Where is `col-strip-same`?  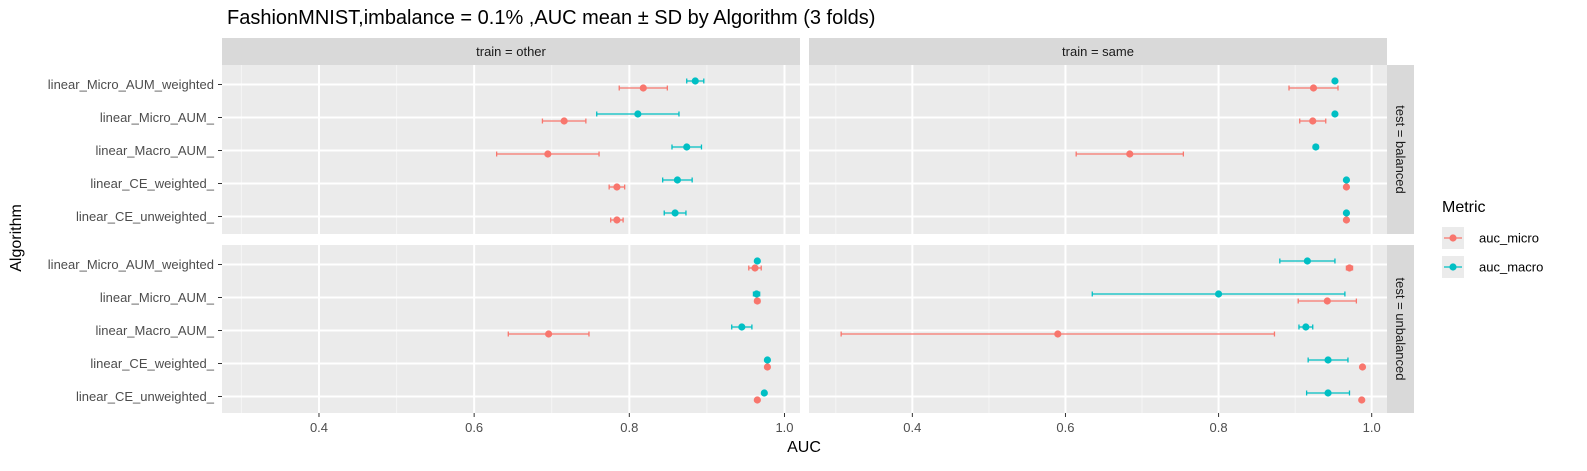 col-strip-same is located at coordinates (1098, 51).